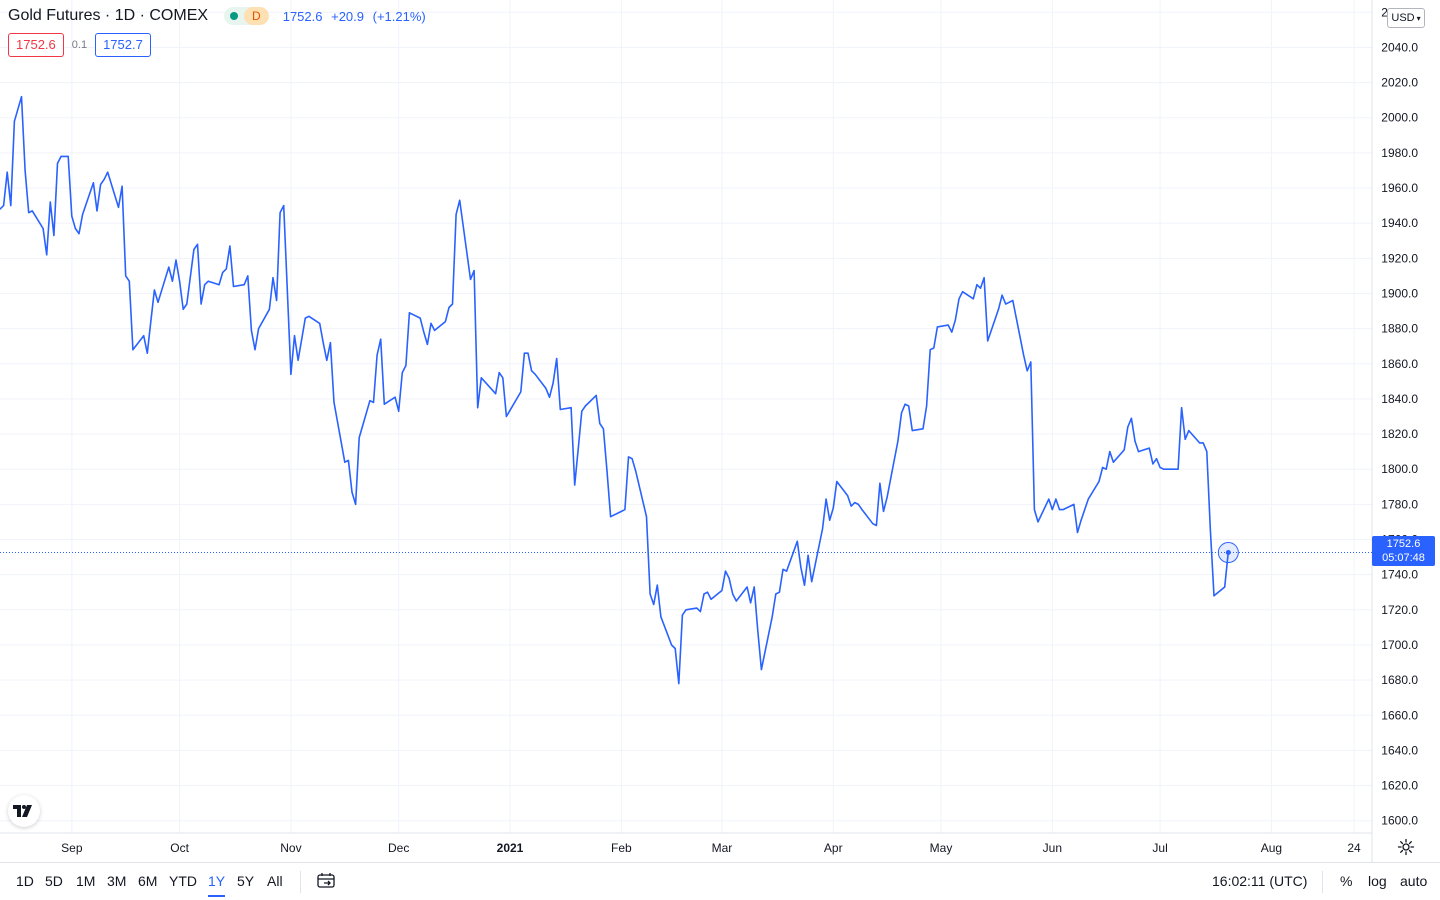  Describe the element at coordinates (1399, 750) in the screenshot. I see `y-tick-label: 1640.0` at that location.